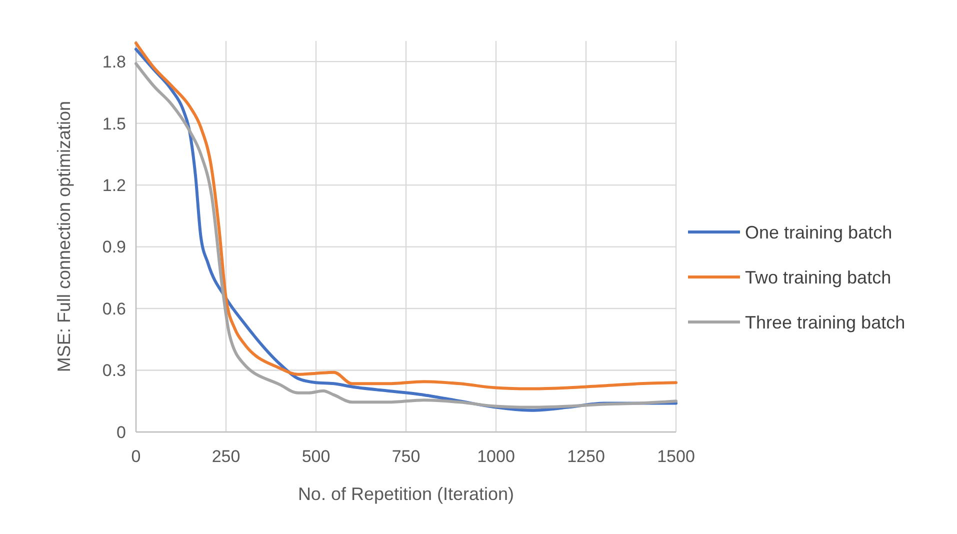 Image resolution: width=957 pixels, height=534 pixels. Describe the element at coordinates (114, 370) in the screenshot. I see `y-tick-label: 0.3` at that location.